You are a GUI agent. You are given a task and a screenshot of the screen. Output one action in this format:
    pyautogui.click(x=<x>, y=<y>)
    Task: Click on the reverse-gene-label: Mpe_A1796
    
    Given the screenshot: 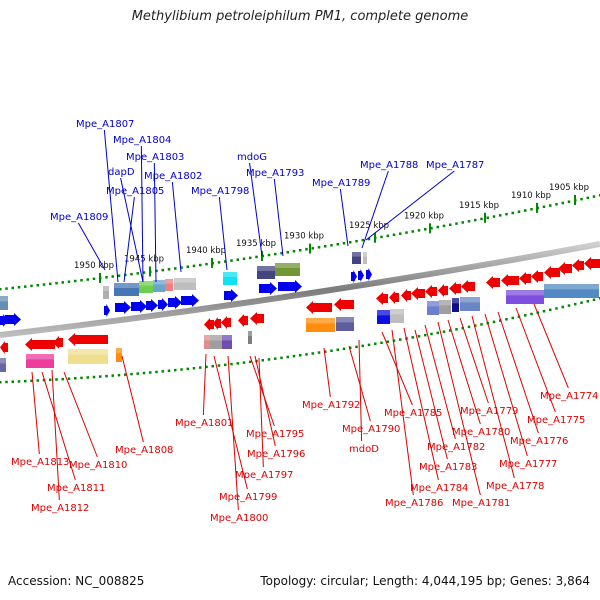 What is the action you would take?
    pyautogui.click(x=276, y=454)
    